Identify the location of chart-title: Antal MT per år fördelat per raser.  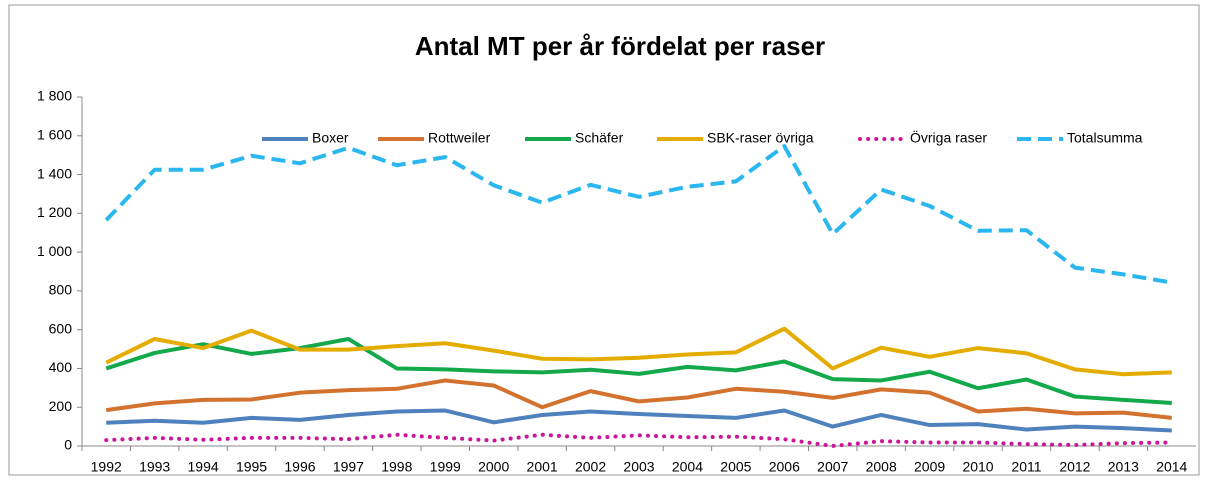
(620, 46).